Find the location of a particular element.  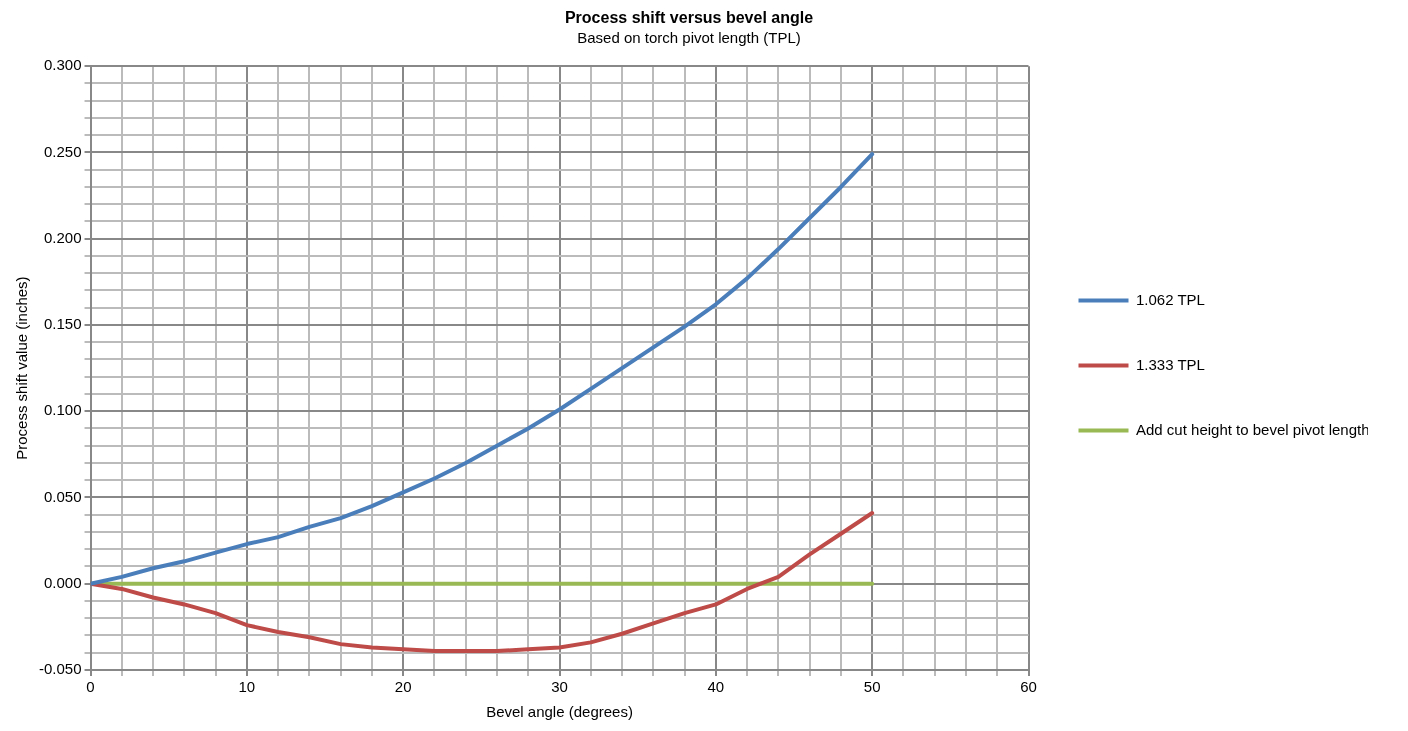

y-tick-label: -0.050 is located at coordinates (60, 669).